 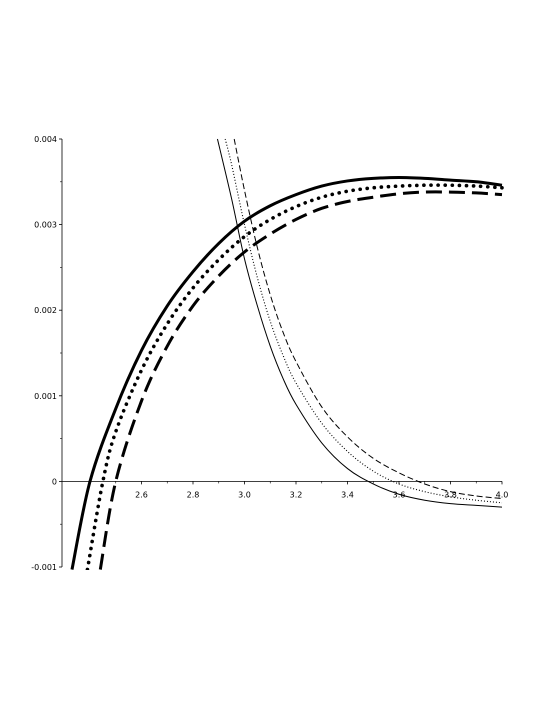 I want to click on y-tick-label: 0.004, so click(x=45, y=139).